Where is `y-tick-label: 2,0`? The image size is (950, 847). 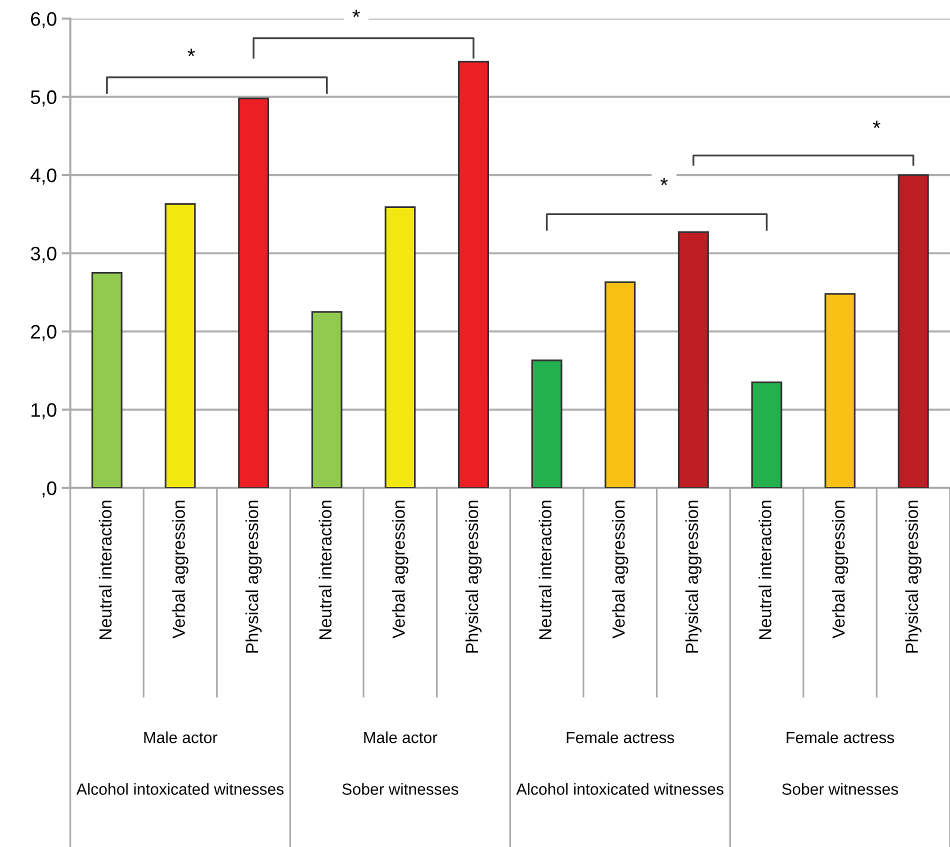
y-tick-label: 2,0 is located at coordinates (43, 332).